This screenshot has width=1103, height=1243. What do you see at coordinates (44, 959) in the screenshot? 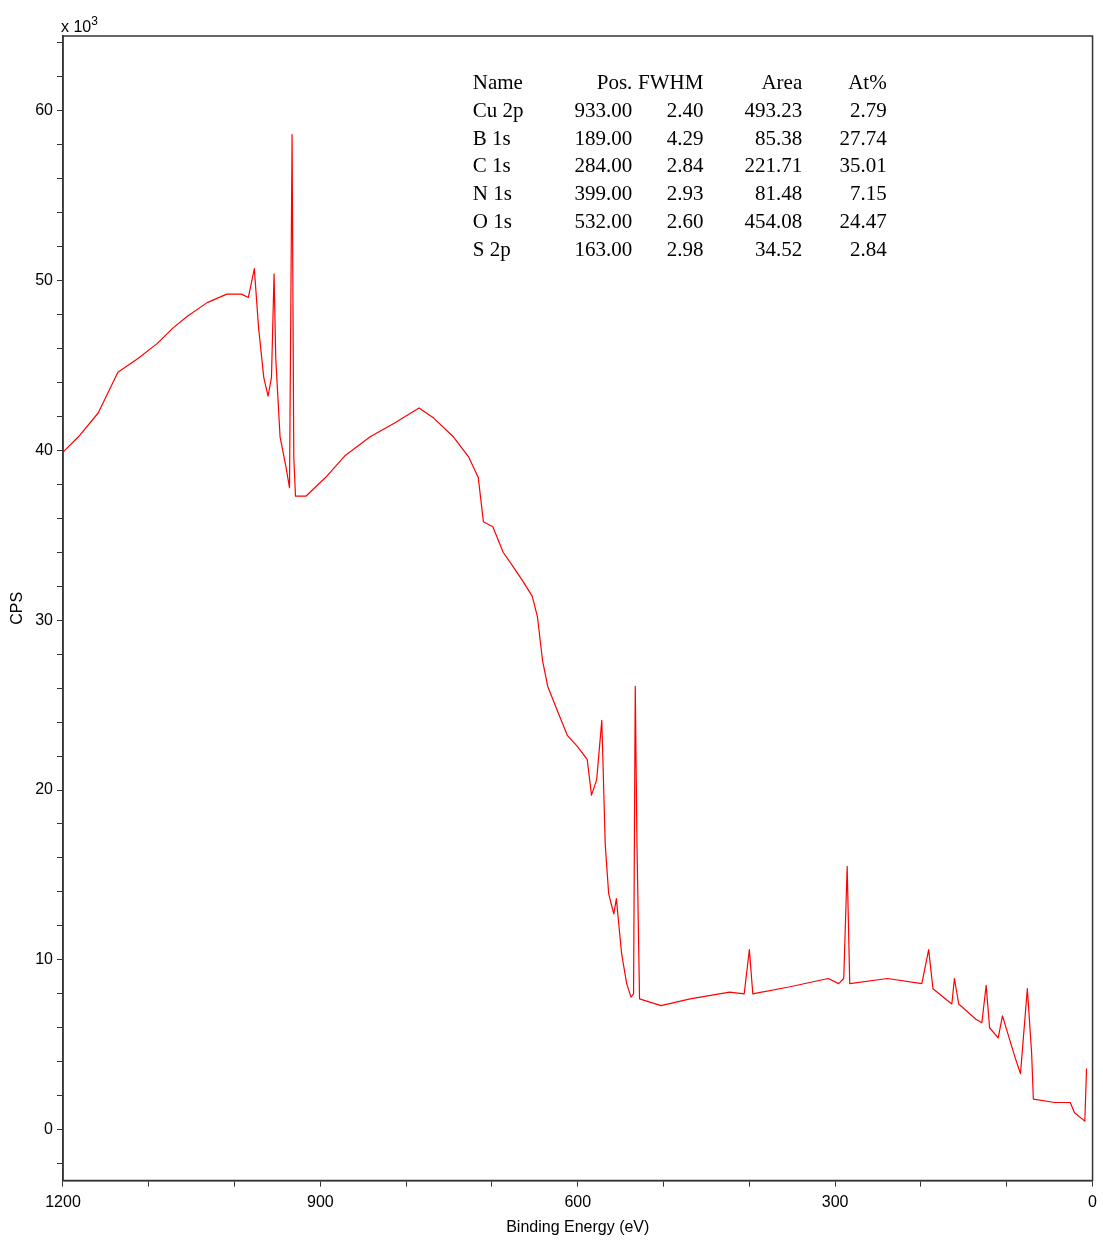
I see `y-tick-label: 10` at bounding box center [44, 959].